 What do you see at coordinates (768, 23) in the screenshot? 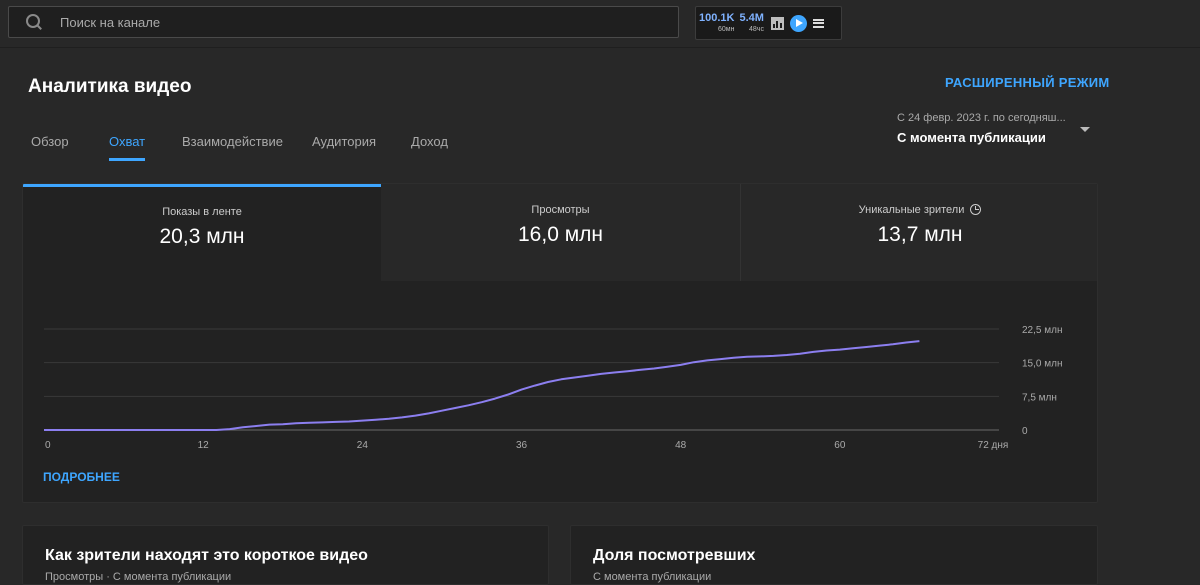
I see `stats-widget: 100.1K 60мн 5.4M 48чс` at bounding box center [768, 23].